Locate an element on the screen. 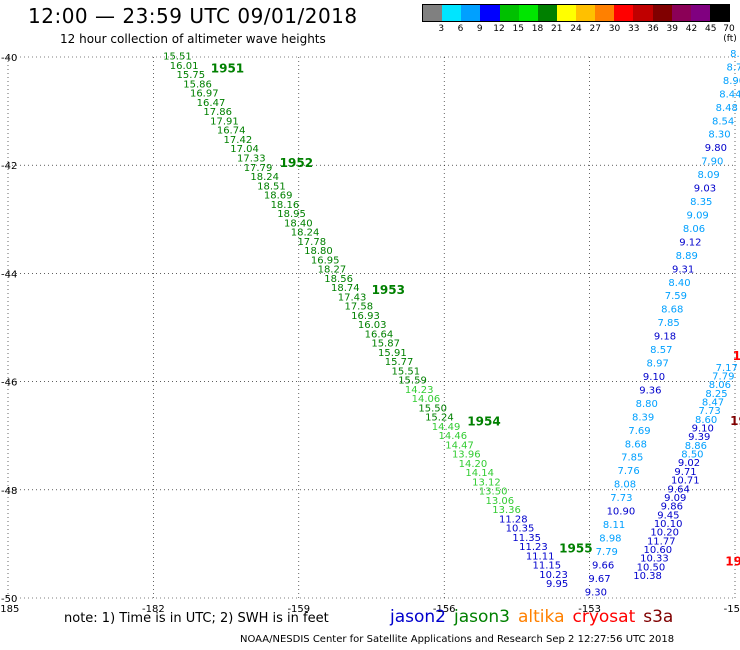 This screenshot has height=650, width=740. wave-height-value: 16.95 is located at coordinates (325, 260).